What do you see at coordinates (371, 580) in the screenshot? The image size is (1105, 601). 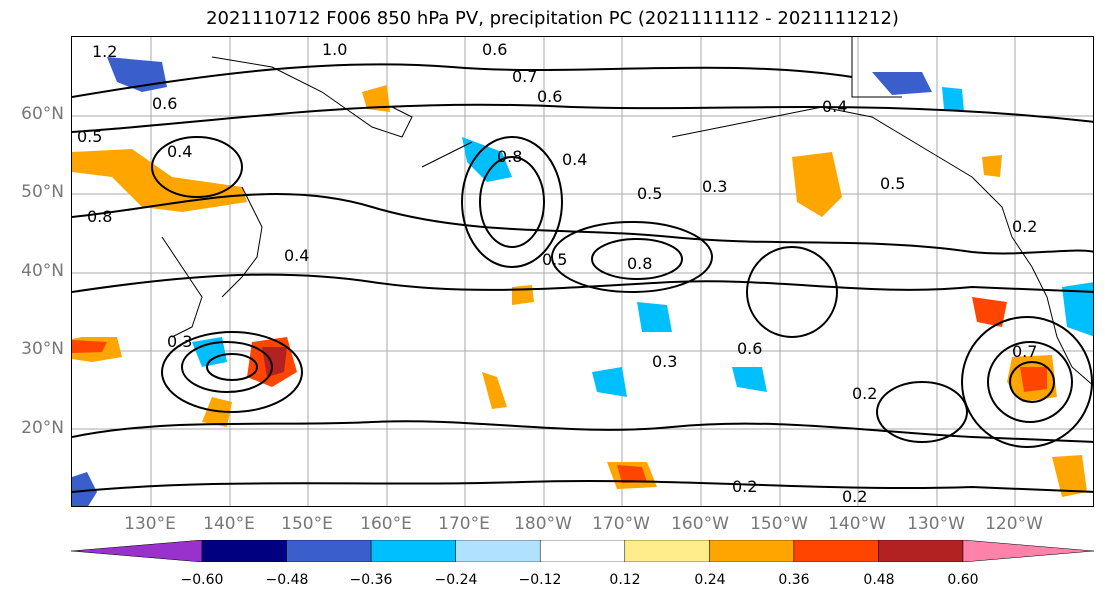 I see `colorbar-tick: −0.36` at bounding box center [371, 580].